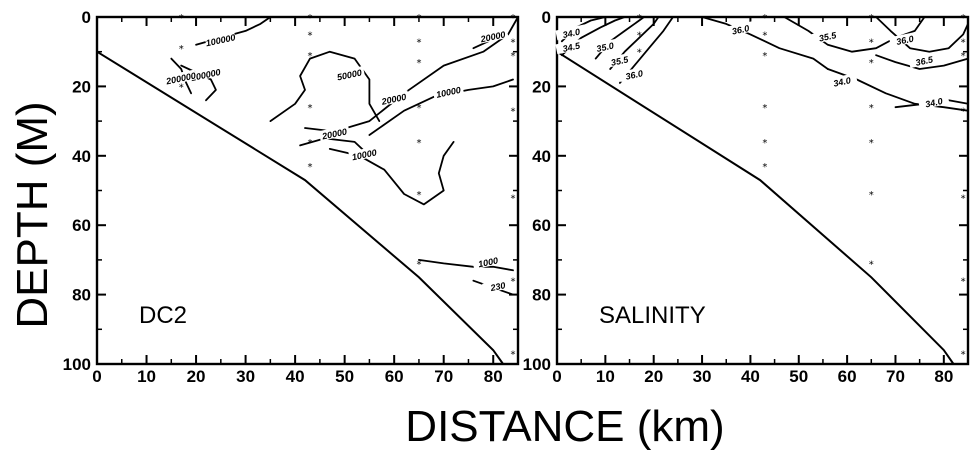 This screenshot has height=459, width=970. I want to click on x-tick-label: 10, so click(146, 376).